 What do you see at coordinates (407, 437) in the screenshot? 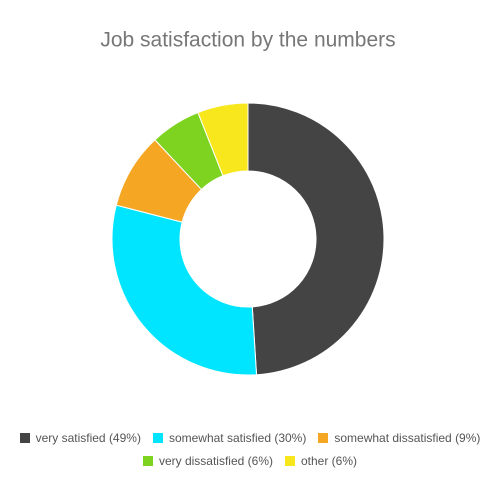
I see `legend-label: somewhat dissatisfied (9%)` at bounding box center [407, 437].